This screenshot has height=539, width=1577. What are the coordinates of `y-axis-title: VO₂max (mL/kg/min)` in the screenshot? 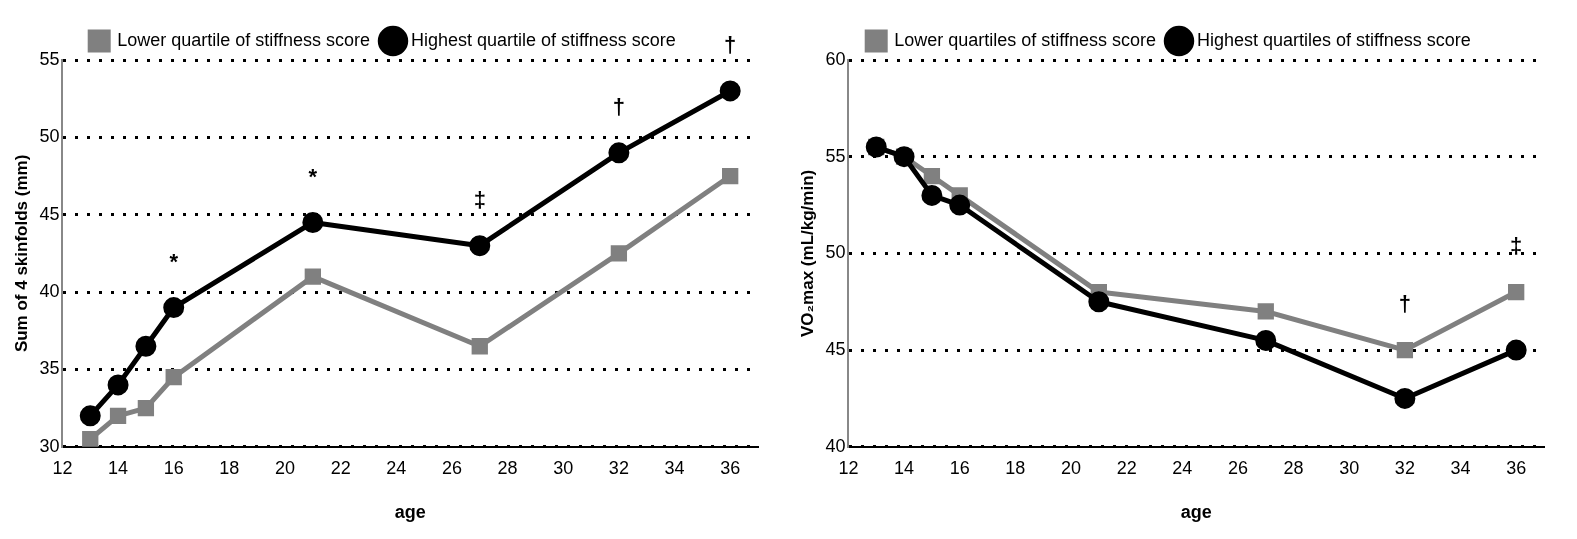 It's located at (807, 253).